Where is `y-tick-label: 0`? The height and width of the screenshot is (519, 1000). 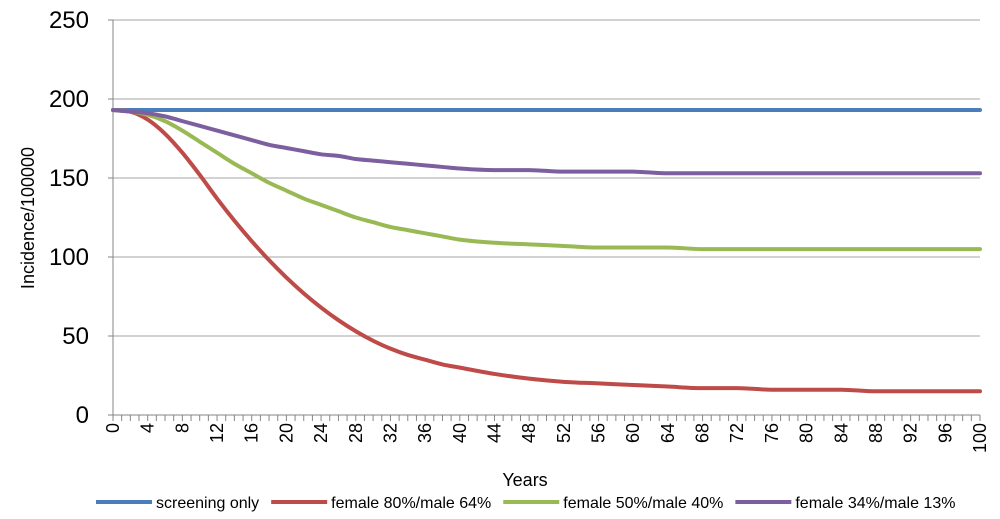
y-tick-label: 0 is located at coordinates (82, 415).